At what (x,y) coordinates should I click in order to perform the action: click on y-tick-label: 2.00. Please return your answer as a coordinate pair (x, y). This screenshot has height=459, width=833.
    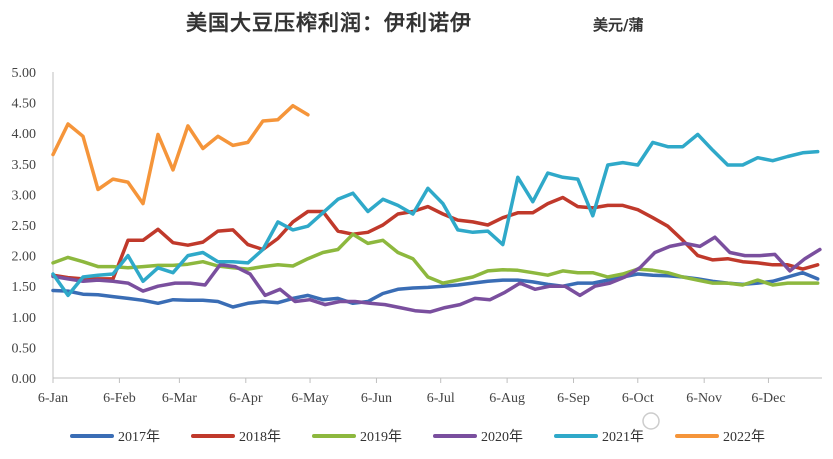
    Looking at the image, I should click on (24, 257).